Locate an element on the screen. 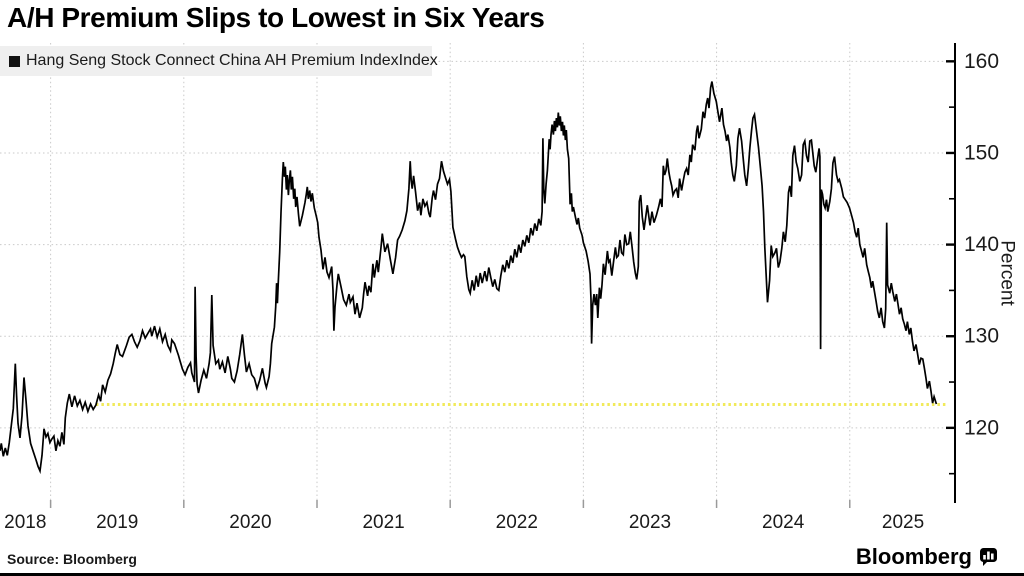 The width and height of the screenshot is (1024, 576). legend-swatch-icon is located at coordinates (14, 61).